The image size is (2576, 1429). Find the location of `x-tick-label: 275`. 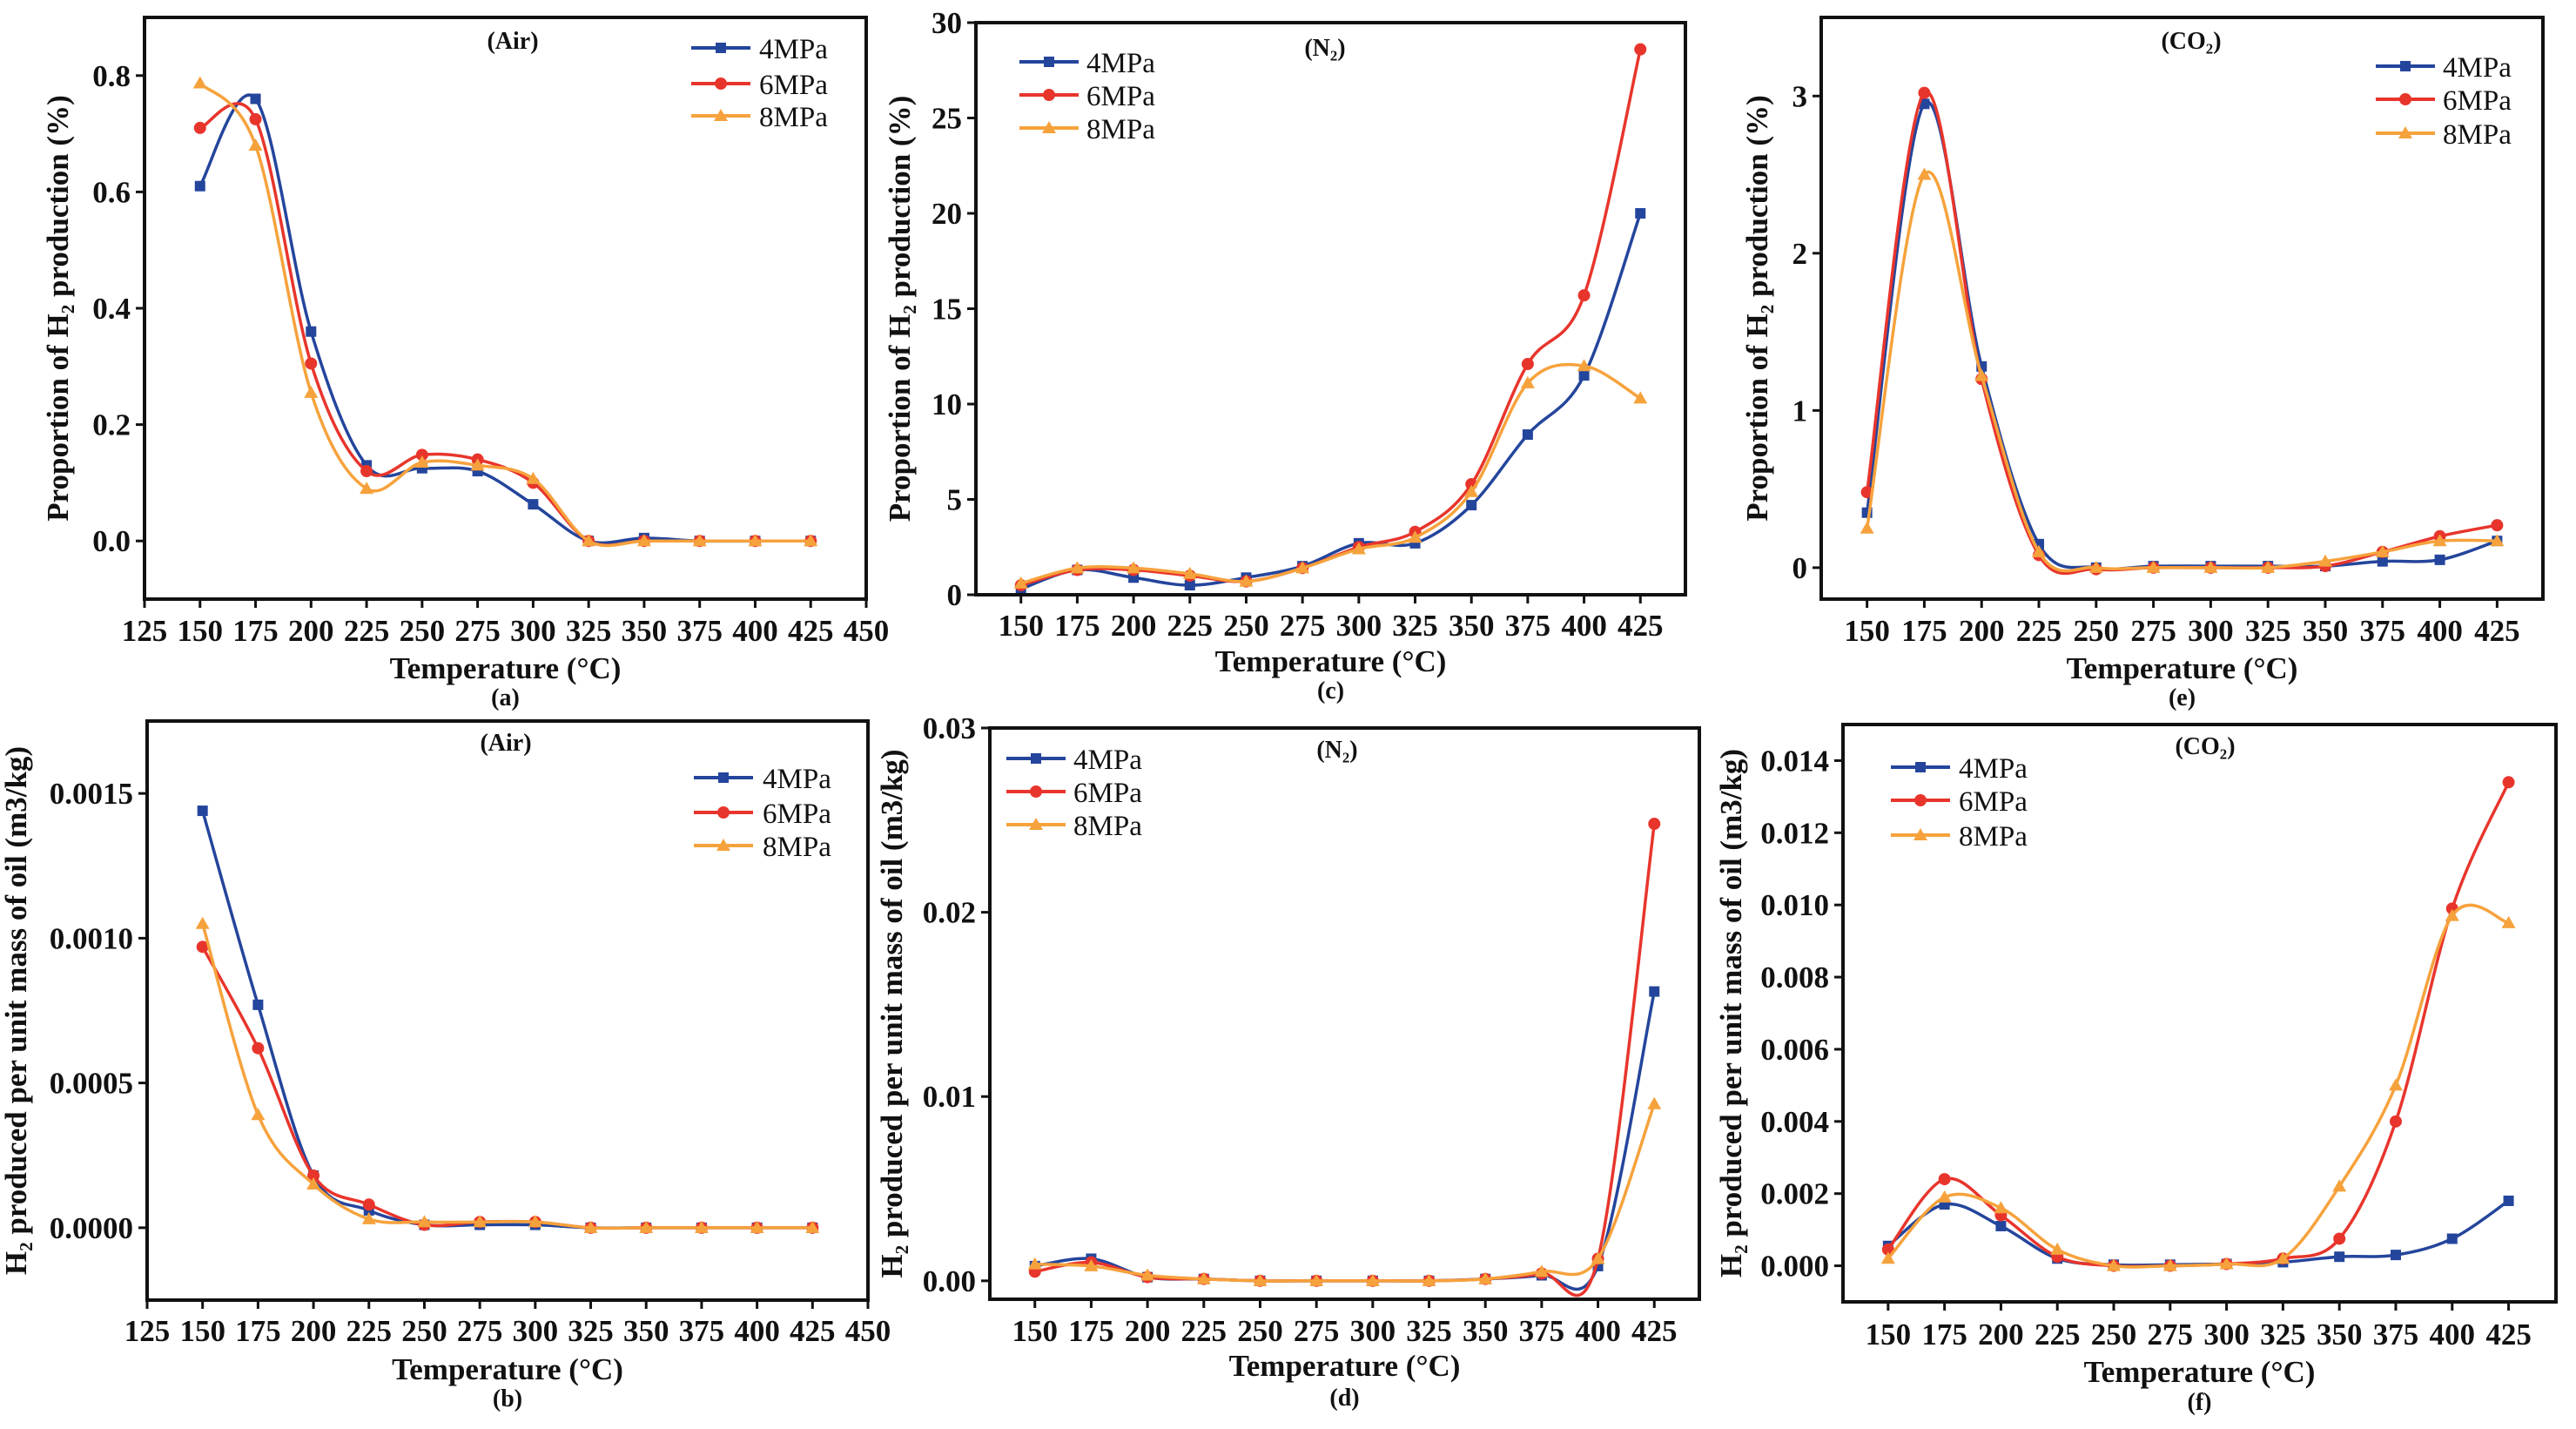

x-tick-label: 275 is located at coordinates (477, 631).